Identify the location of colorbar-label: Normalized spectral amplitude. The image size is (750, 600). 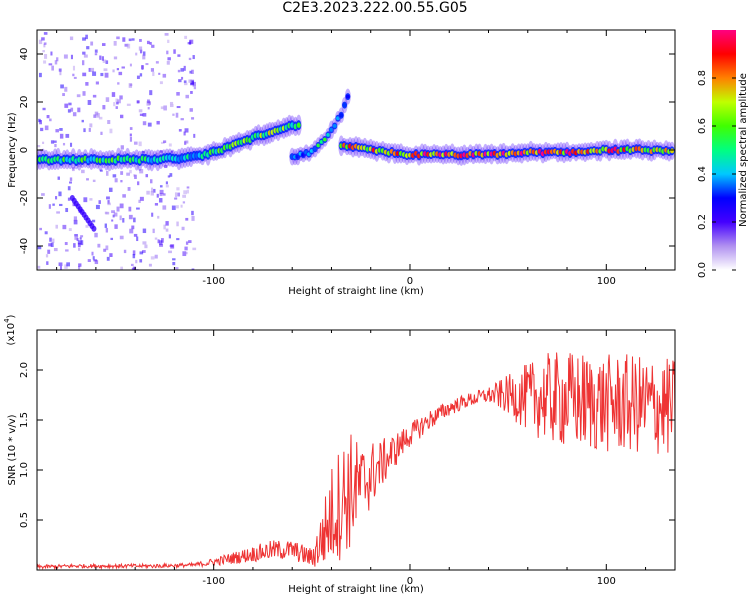
(743, 150).